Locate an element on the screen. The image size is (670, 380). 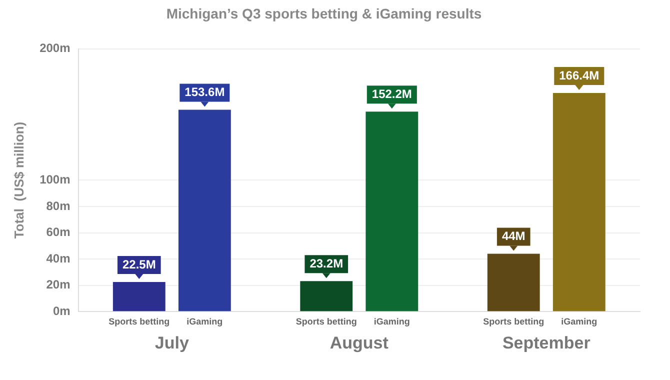
y-tick-label: 200m is located at coordinates (55, 48).